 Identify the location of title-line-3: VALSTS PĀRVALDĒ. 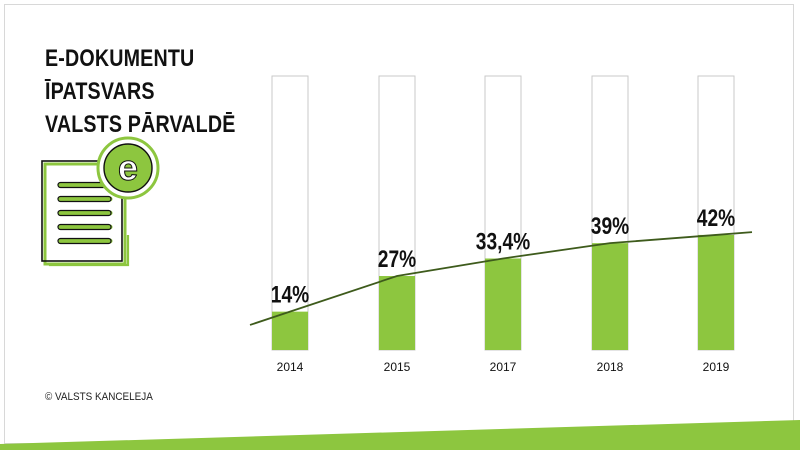
(140, 124).